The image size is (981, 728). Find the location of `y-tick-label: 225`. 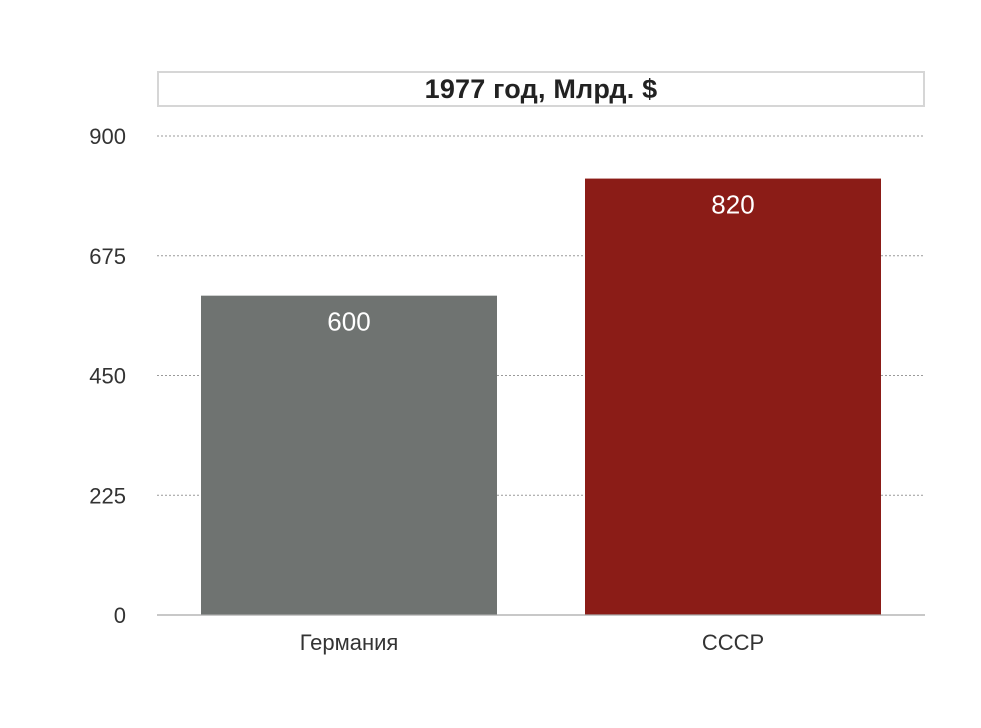

y-tick-label: 225 is located at coordinates (107, 495).